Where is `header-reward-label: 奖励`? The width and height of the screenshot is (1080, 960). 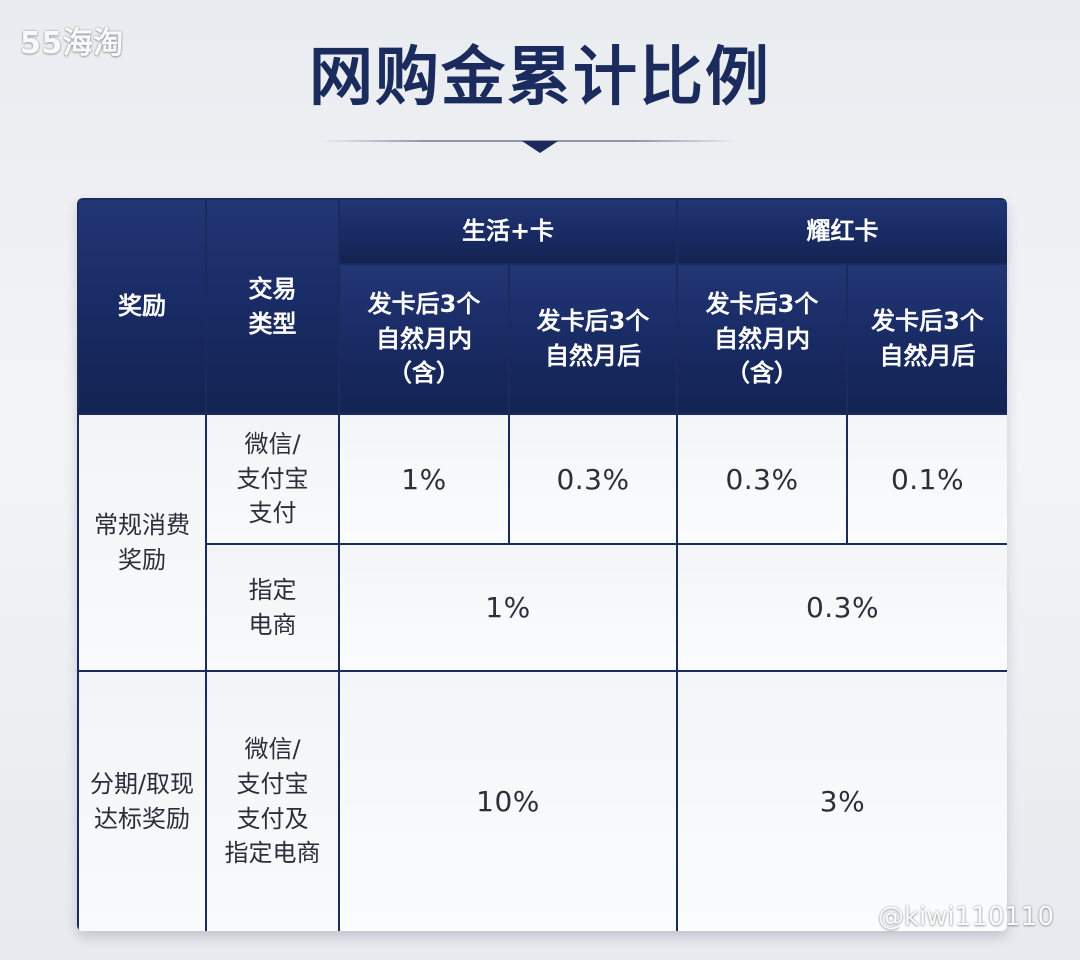 header-reward-label: 奖励 is located at coordinates (142, 306).